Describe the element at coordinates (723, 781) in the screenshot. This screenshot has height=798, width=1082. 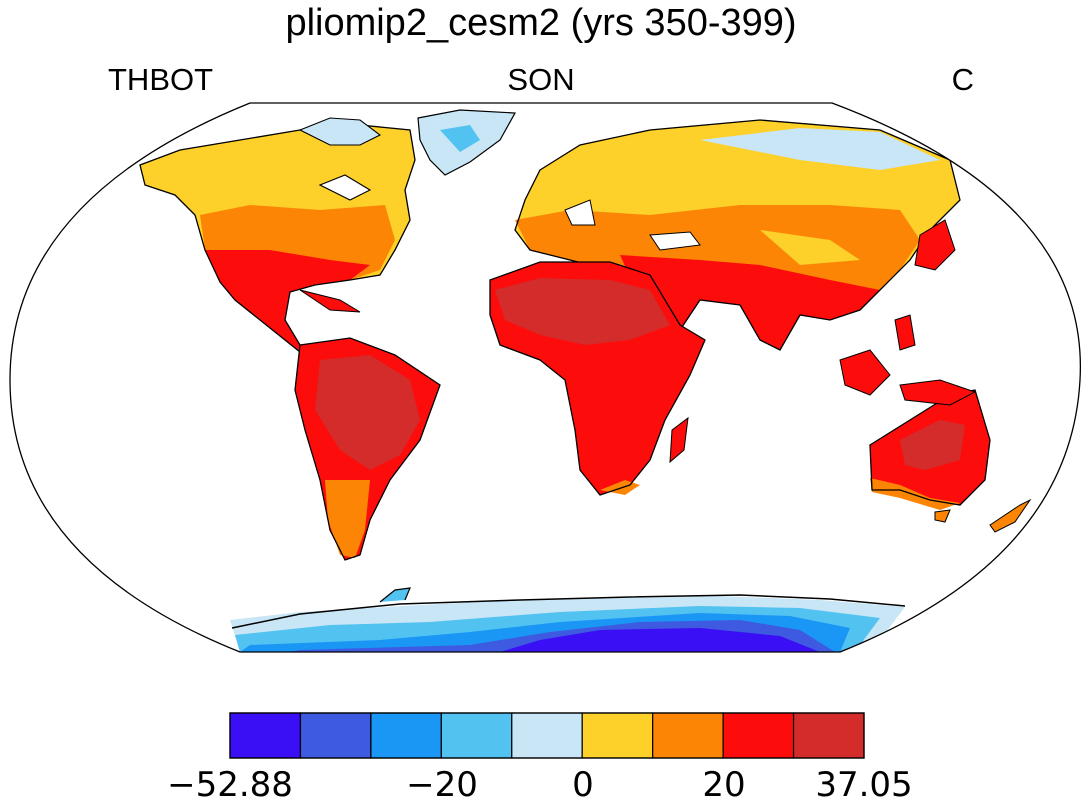
I see `colorbar-tick-20: 20` at that location.